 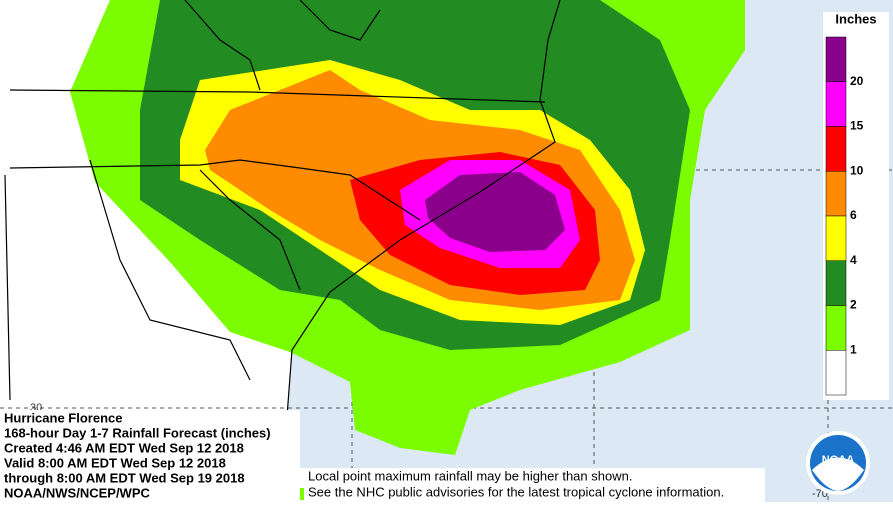 I want to click on legend-label: 4, so click(x=853, y=260).